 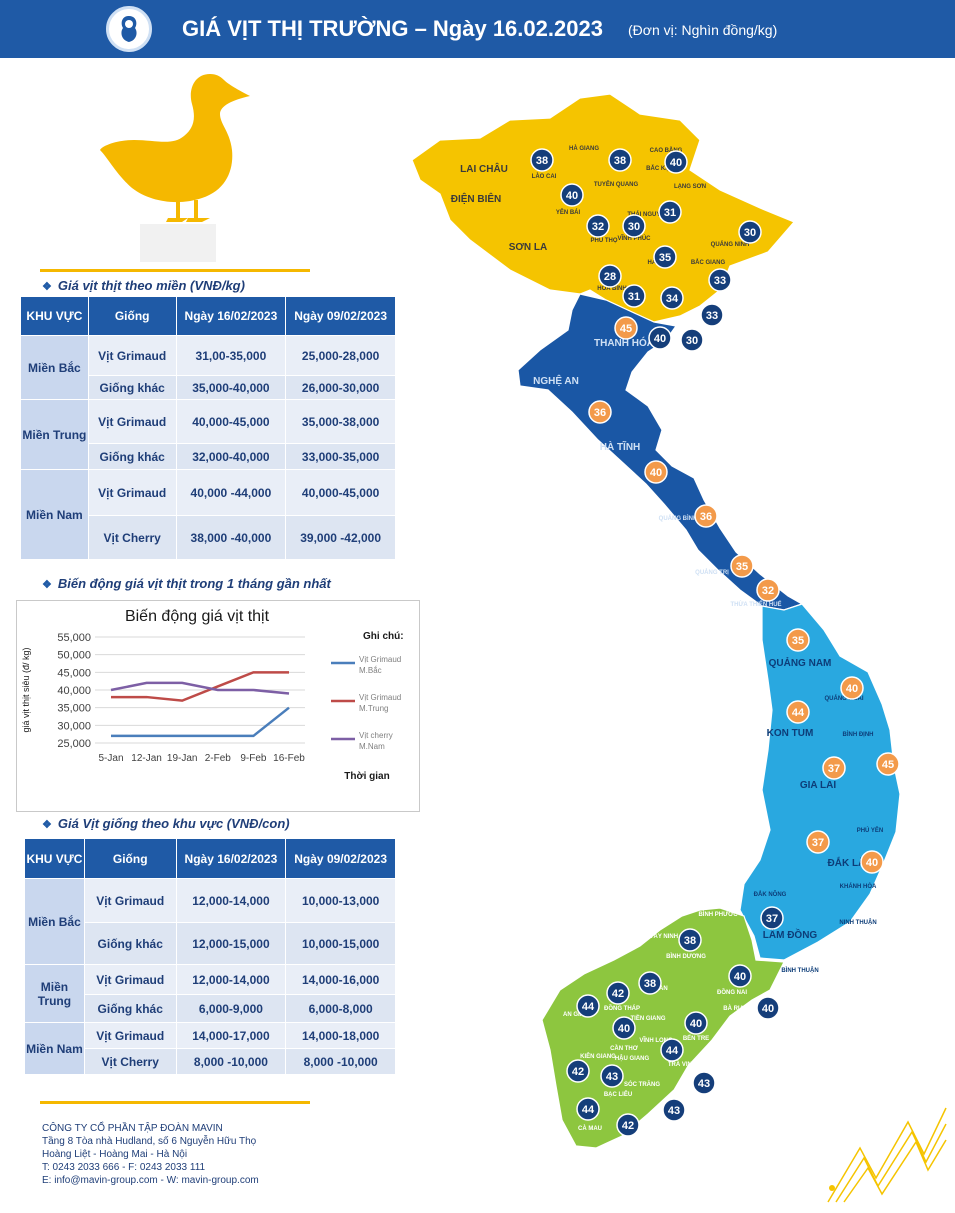 What do you see at coordinates (610, 277) in the screenshot?
I see `price-badge-value: 28` at bounding box center [610, 277].